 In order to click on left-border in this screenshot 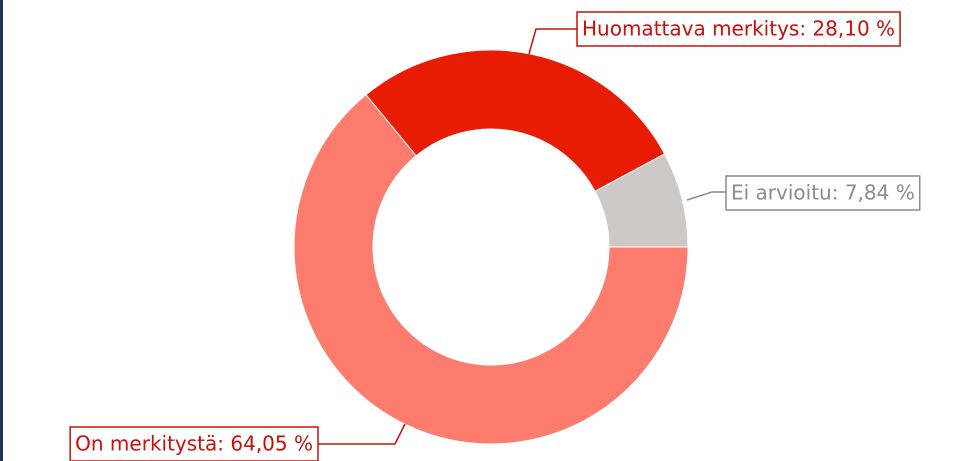, I will do `click(1, 230)`.